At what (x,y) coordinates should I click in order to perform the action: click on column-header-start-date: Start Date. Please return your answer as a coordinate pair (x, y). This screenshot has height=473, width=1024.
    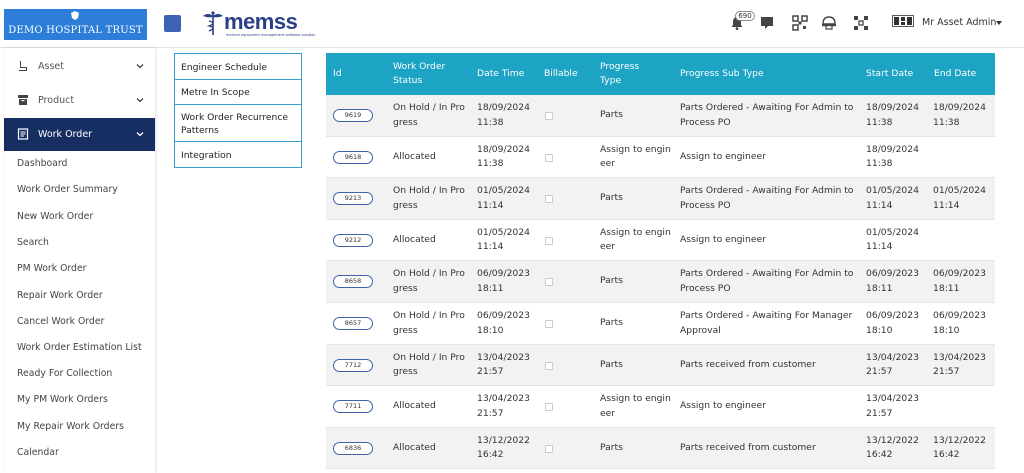
    Looking at the image, I should click on (890, 73).